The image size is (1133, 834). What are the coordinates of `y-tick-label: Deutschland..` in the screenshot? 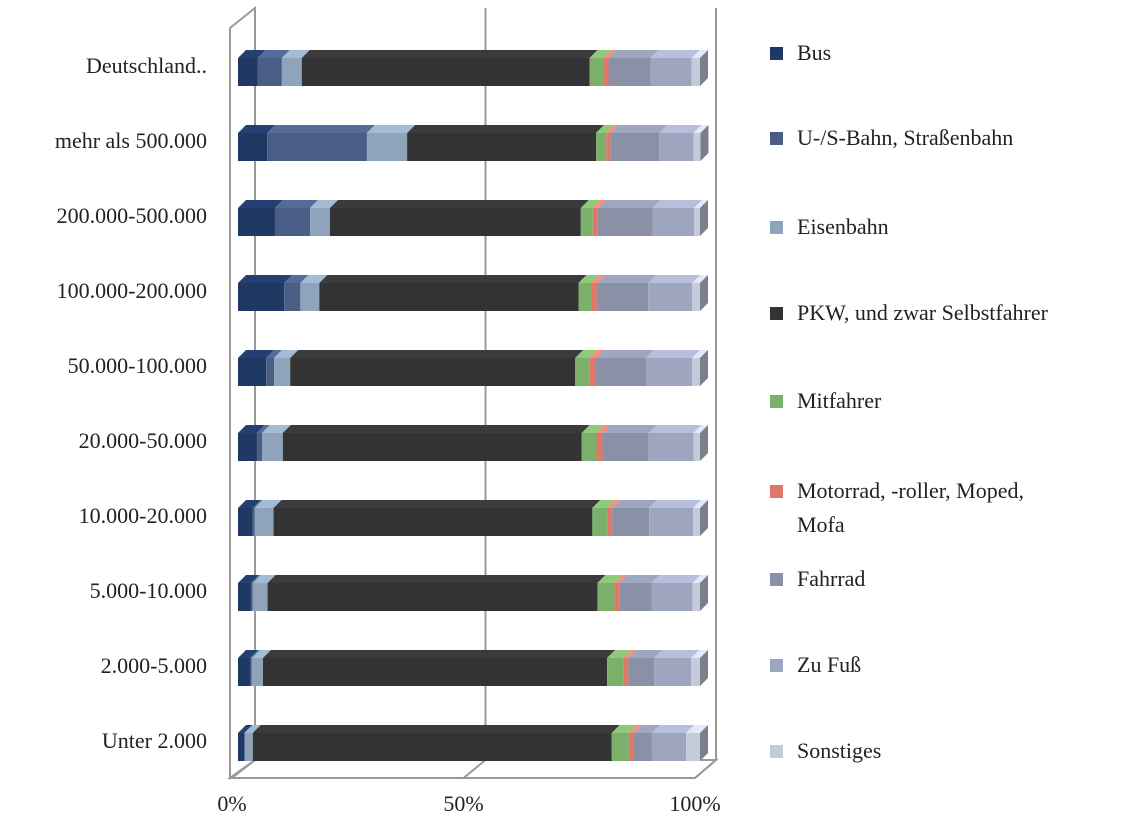 It's located at (146, 65).